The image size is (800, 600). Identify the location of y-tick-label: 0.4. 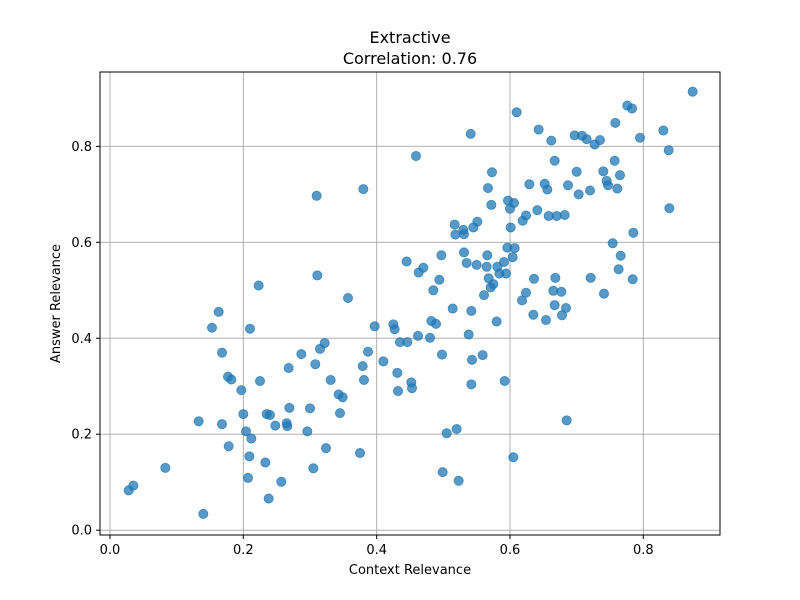
(81, 339).